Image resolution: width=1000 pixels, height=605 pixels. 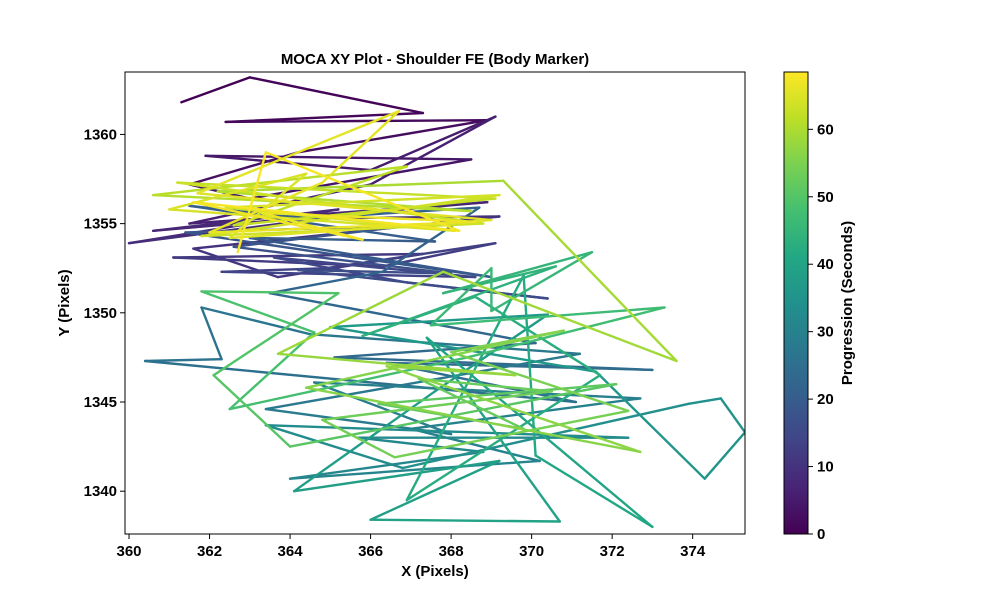 I want to click on x-tick-label: 366, so click(x=370, y=551).